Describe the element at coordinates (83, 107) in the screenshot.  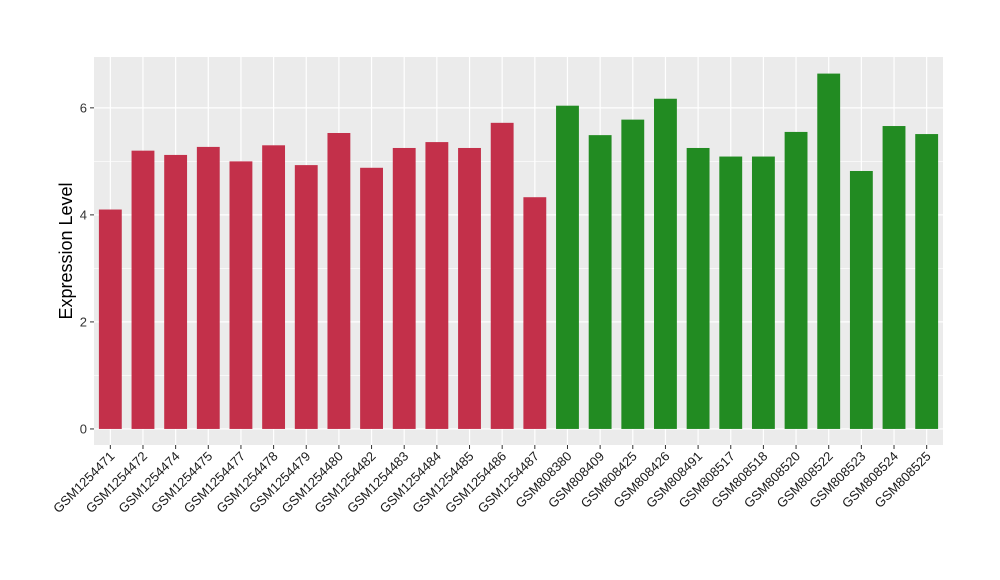
I see `y-tick-label: 6` at that location.